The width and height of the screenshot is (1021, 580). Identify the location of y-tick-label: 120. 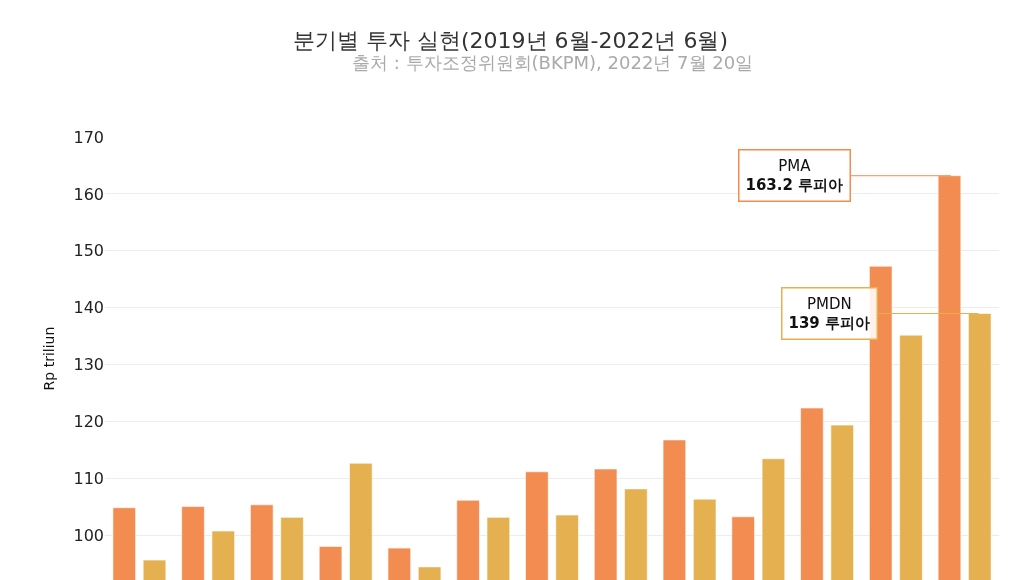
(88, 422).